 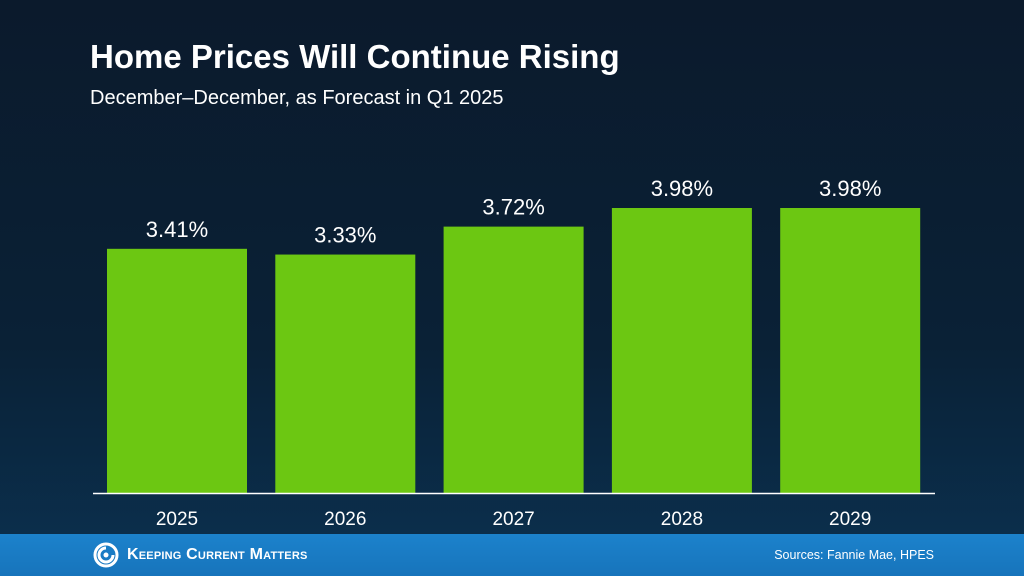 I want to click on x-tick-label: 2025, so click(x=177, y=519).